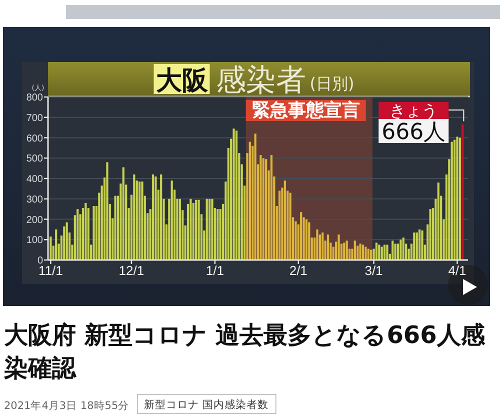  I want to click on chart-title: 大阪 感染者, so click(231, 80).